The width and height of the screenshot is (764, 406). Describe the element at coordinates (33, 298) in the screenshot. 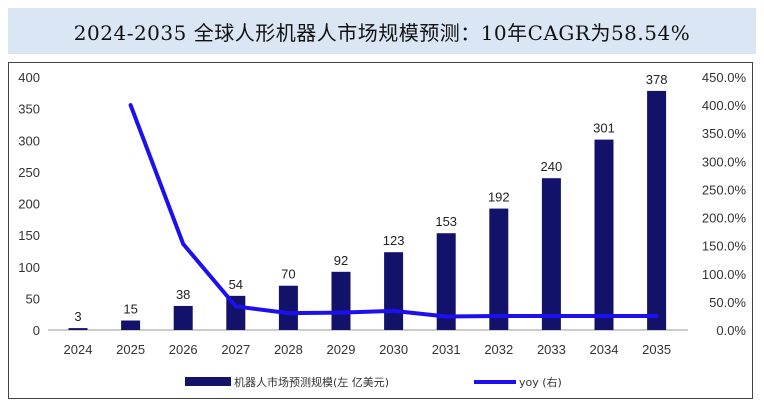

I see `left-tick-label: 50` at that location.